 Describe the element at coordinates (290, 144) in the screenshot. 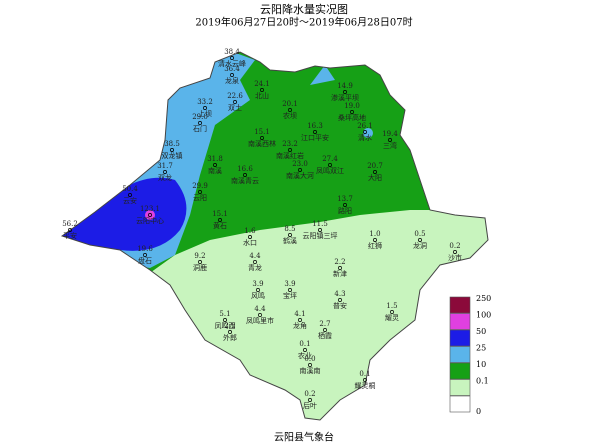

I see `station-value: 23.2` at that location.